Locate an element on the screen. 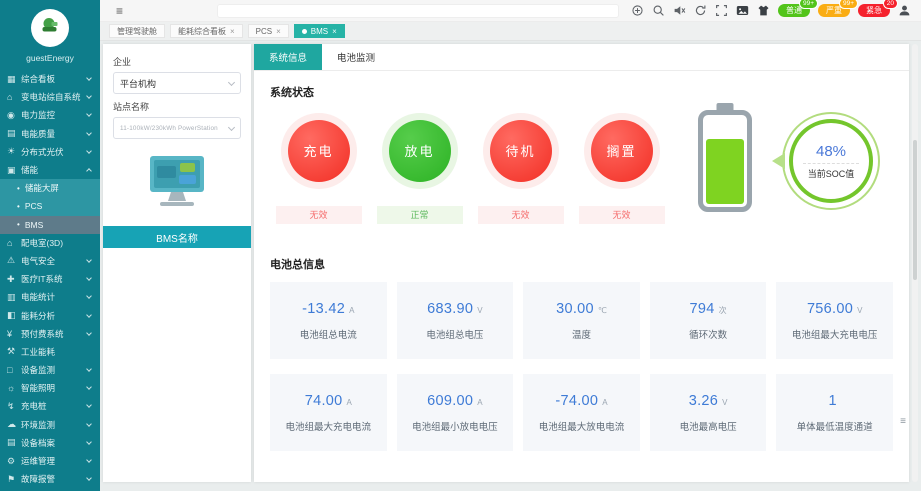 The image size is (921, 491). site-select: 11-100kW/230kWh PowerStation is located at coordinates (177, 128).